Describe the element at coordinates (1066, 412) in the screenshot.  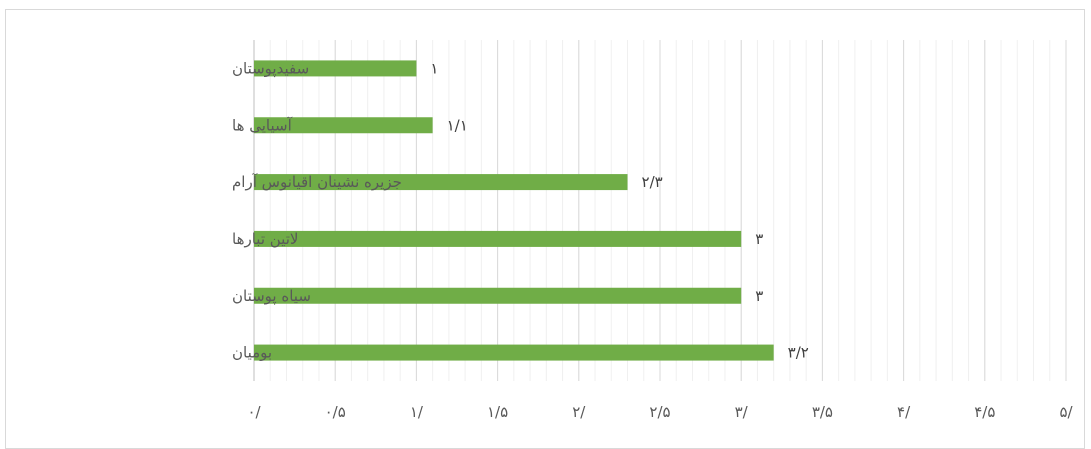
I see `x-tick-label: ۵/` at that location.